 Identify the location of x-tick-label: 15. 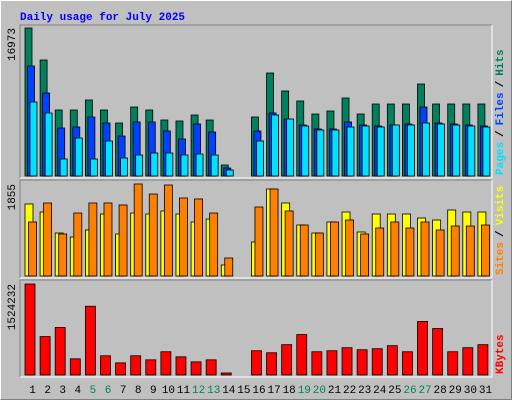
(243, 391).